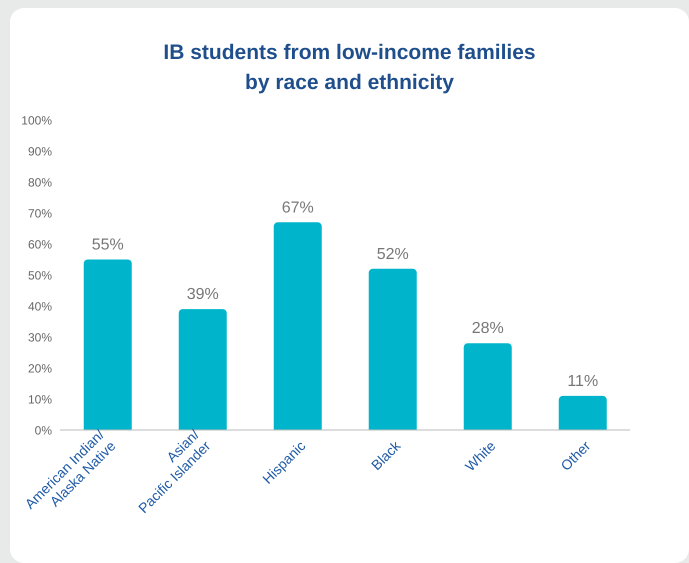 This screenshot has height=563, width=689. Describe the element at coordinates (40, 306) in the screenshot. I see `y-tick-label: 40%` at that location.